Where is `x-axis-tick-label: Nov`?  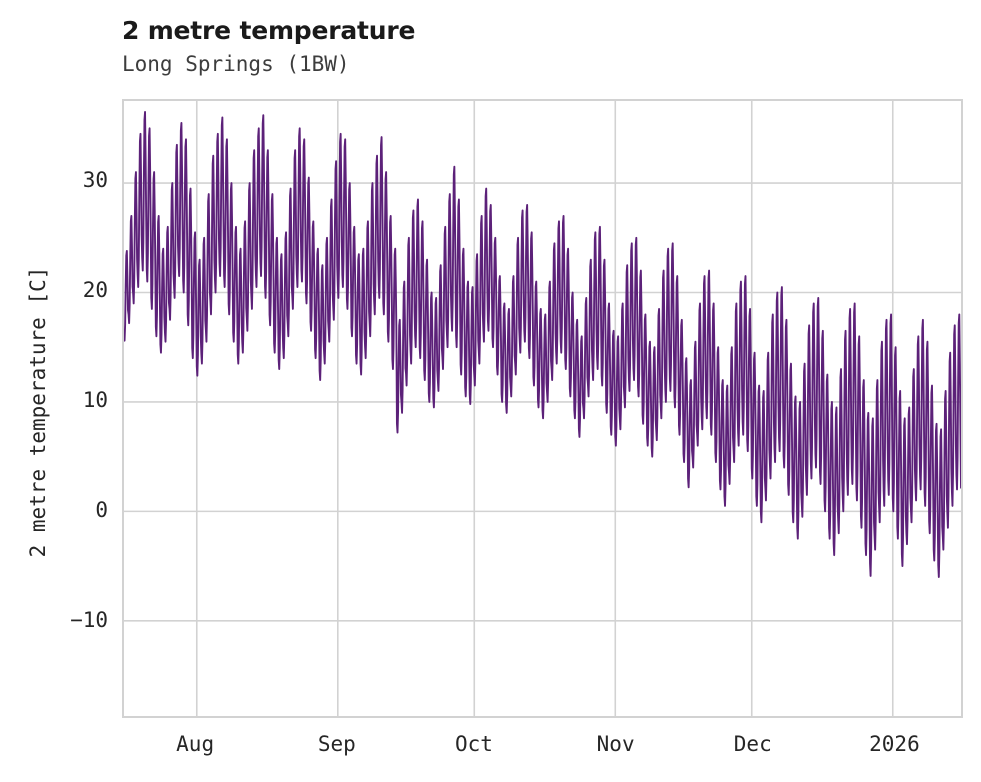 x-axis-tick-label: Nov is located at coordinates (615, 744).